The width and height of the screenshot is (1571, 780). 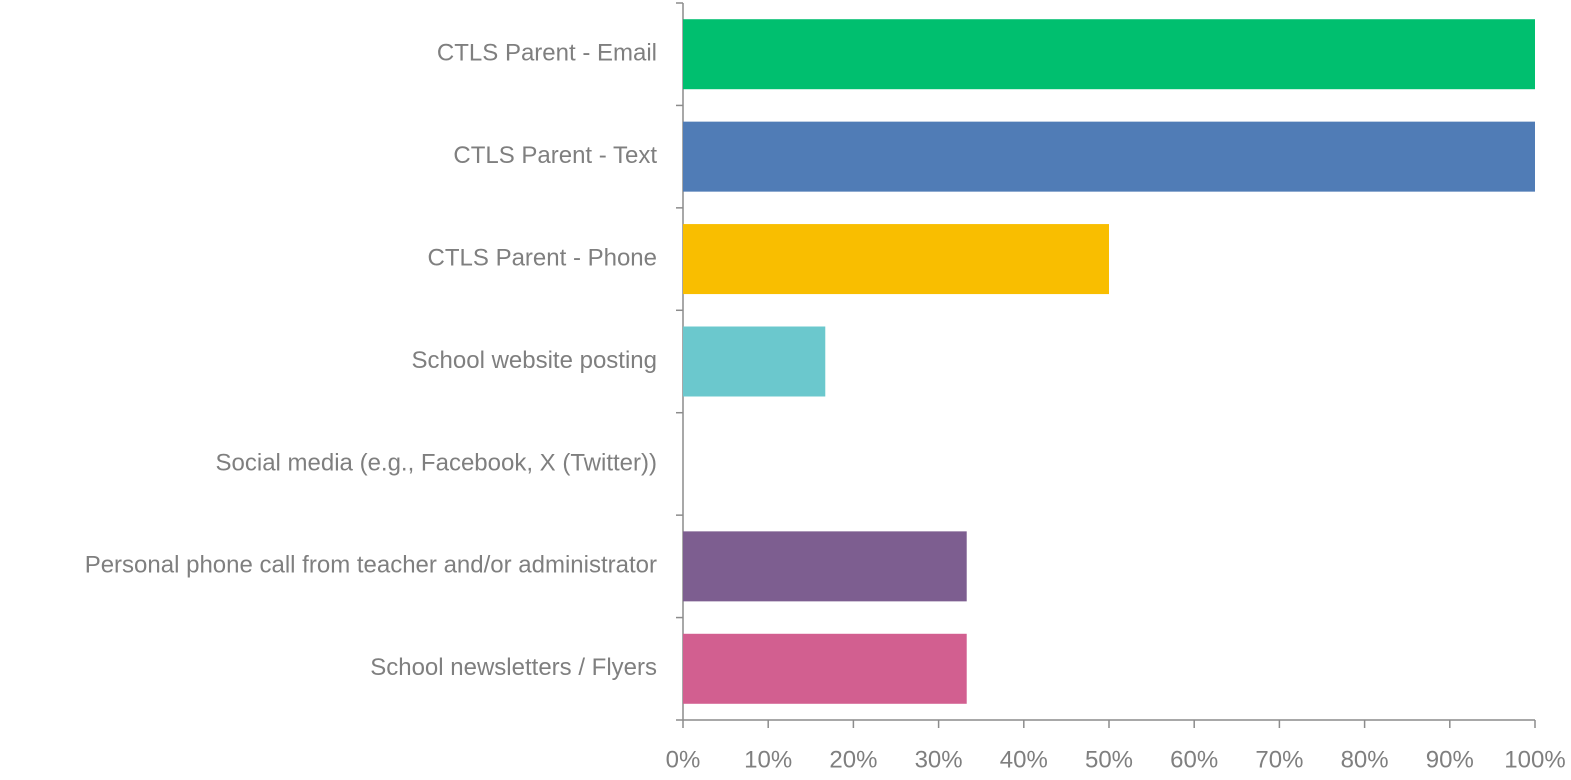 I want to click on x-tick-label: 50%, so click(x=1109, y=759).